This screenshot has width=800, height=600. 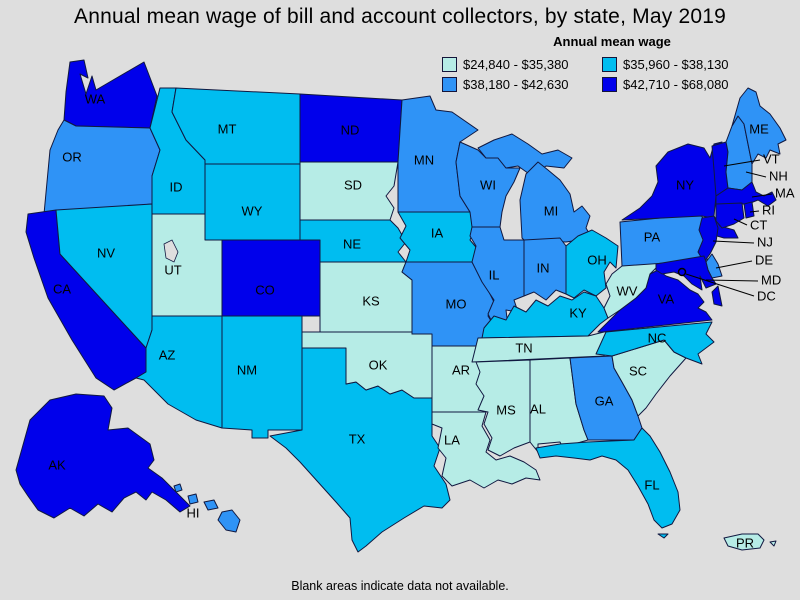 What do you see at coordinates (353, 184) in the screenshot?
I see `state-label-SD: SD` at bounding box center [353, 184].